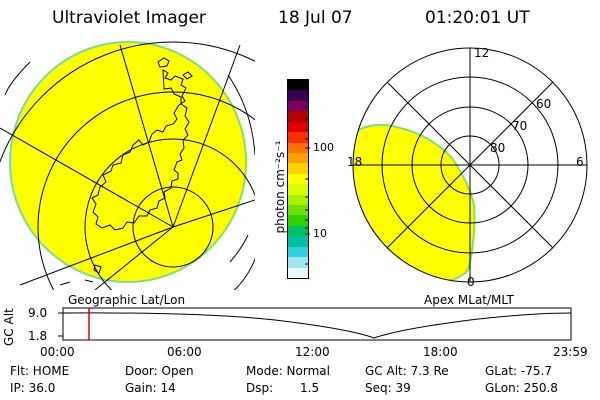  I want to click on coastline, so click(140, 150).